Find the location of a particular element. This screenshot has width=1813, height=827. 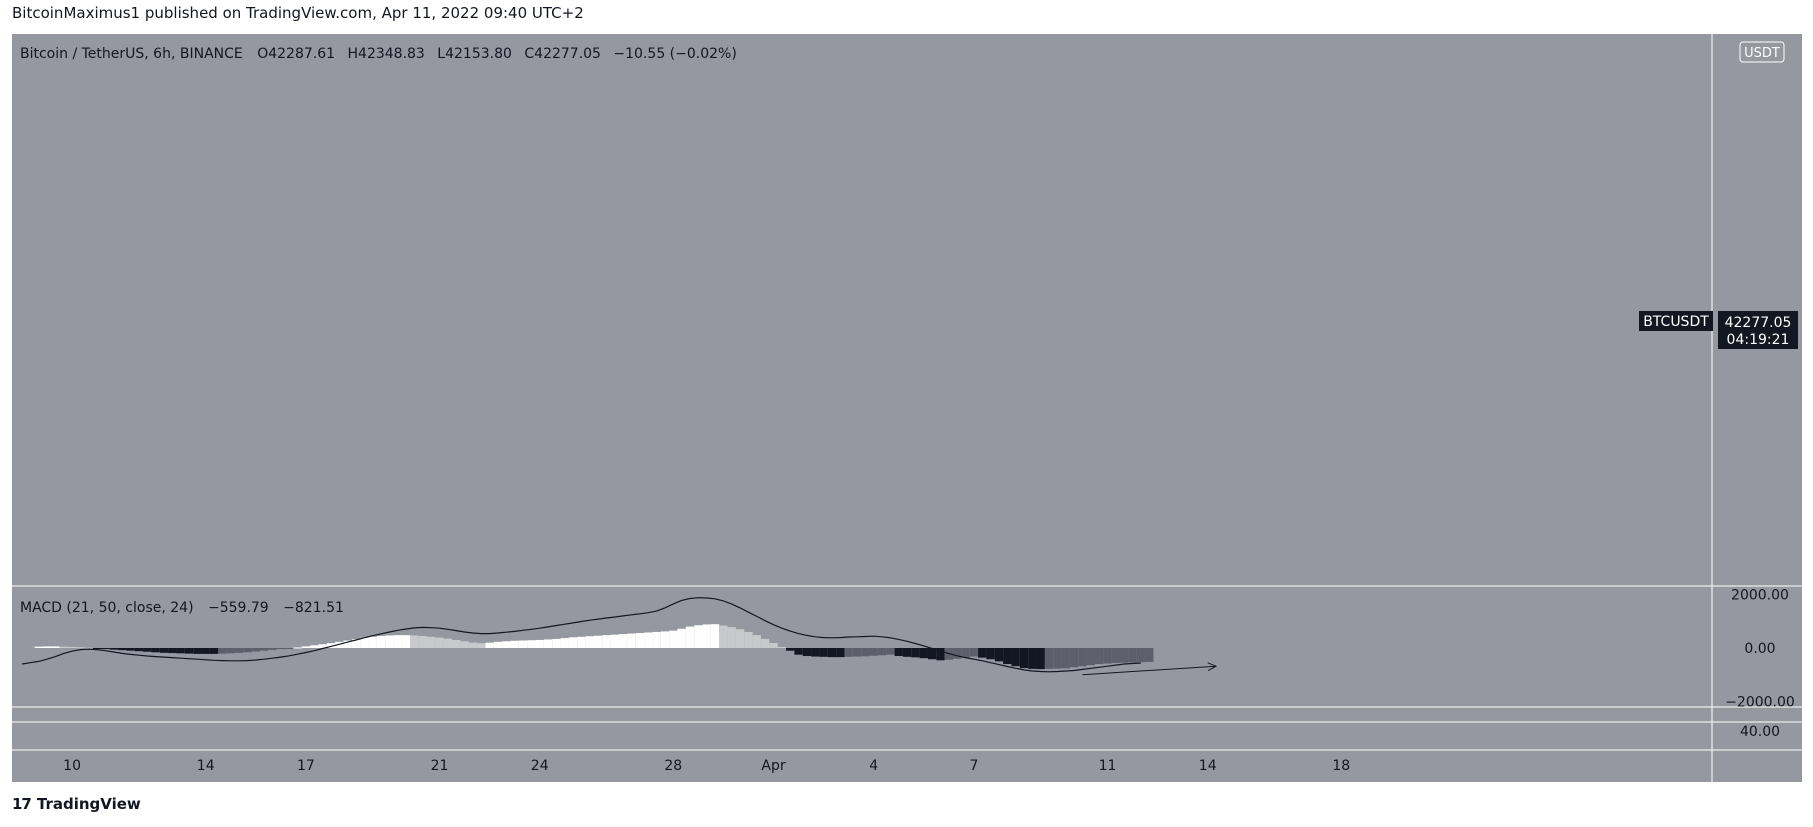

tradingview-brand: 17 TradingView is located at coordinates (76, 804).